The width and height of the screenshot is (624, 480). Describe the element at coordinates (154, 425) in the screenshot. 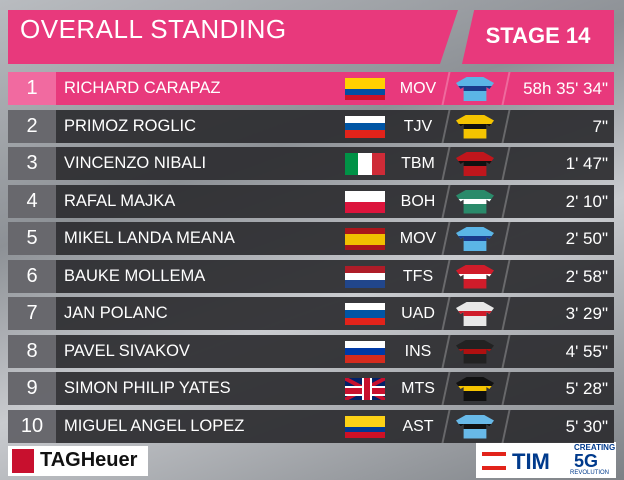

I see `rider-name: MIGUEL ANGEL LOPEZ` at that location.